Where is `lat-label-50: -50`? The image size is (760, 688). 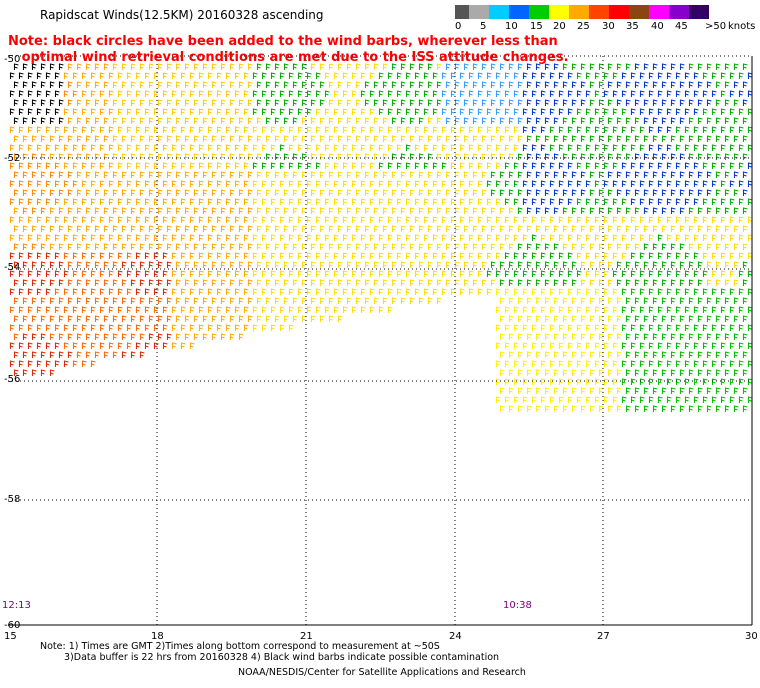
lat-label-50: -50 is located at coordinates (12, 59).